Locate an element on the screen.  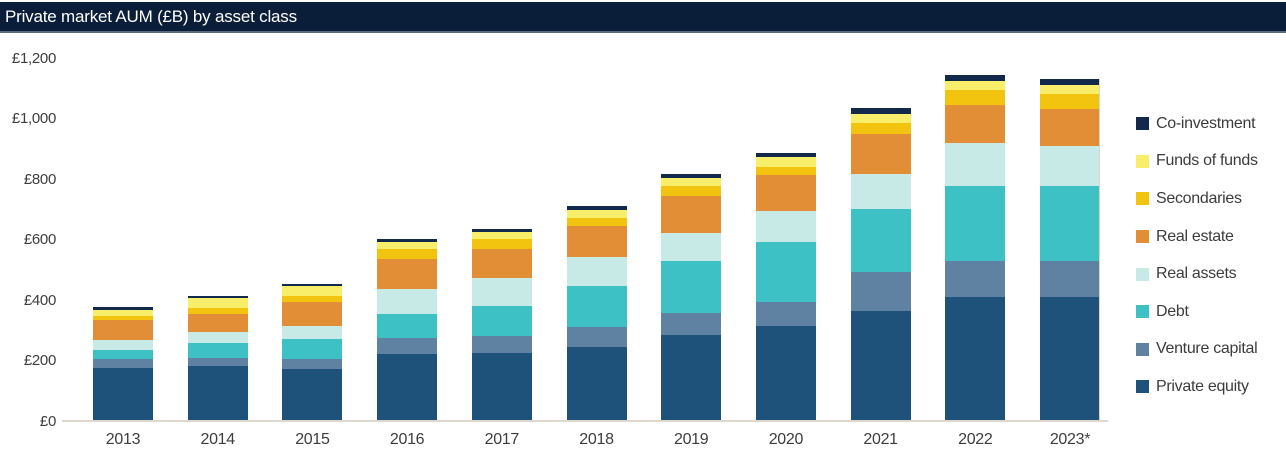
y-tick-label: £800 is located at coordinates (39, 179).